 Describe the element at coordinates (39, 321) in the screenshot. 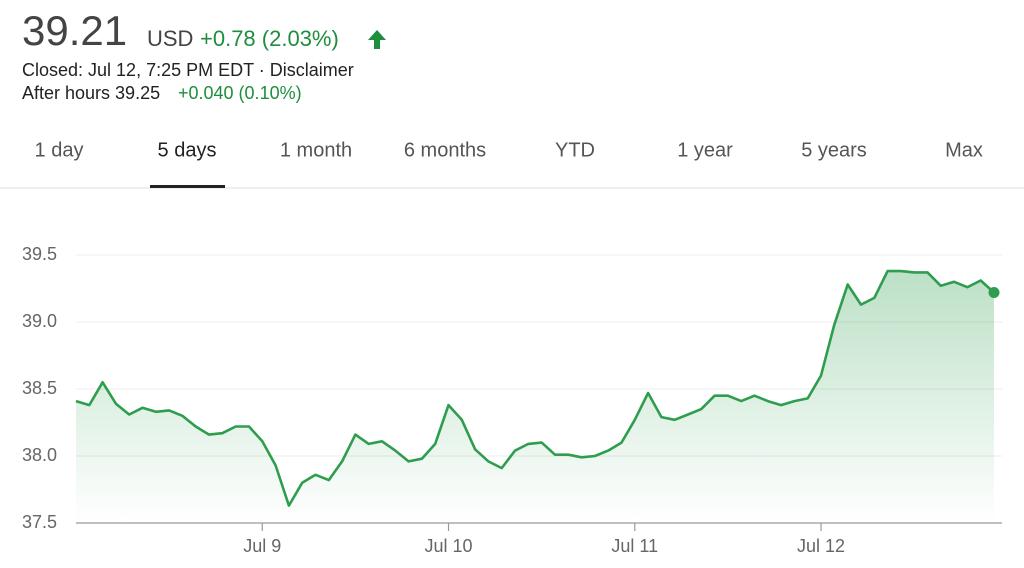

I see `y-tick-label: 39.0` at that location.